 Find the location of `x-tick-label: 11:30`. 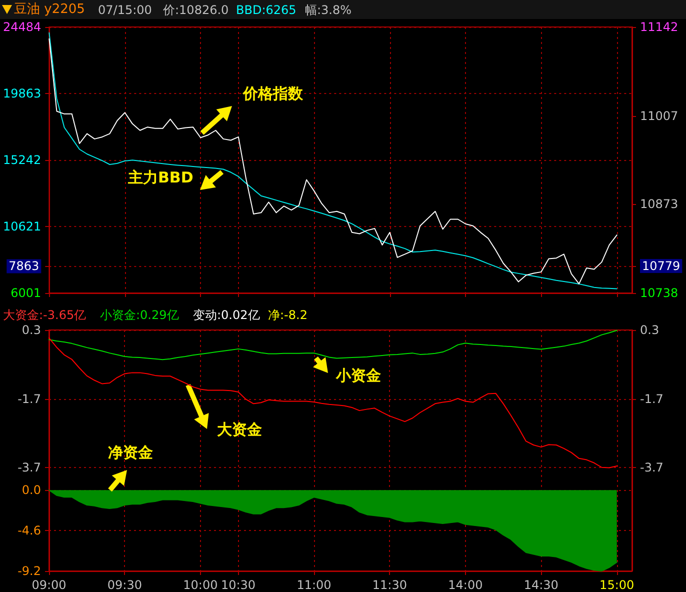

x-tick-label: 11:30 is located at coordinates (390, 585).